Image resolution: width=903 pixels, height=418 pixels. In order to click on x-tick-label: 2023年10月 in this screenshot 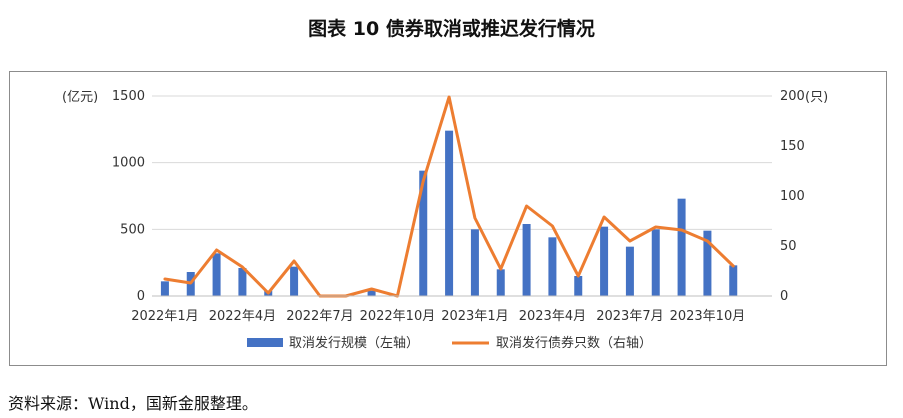, I will do `click(708, 316)`.